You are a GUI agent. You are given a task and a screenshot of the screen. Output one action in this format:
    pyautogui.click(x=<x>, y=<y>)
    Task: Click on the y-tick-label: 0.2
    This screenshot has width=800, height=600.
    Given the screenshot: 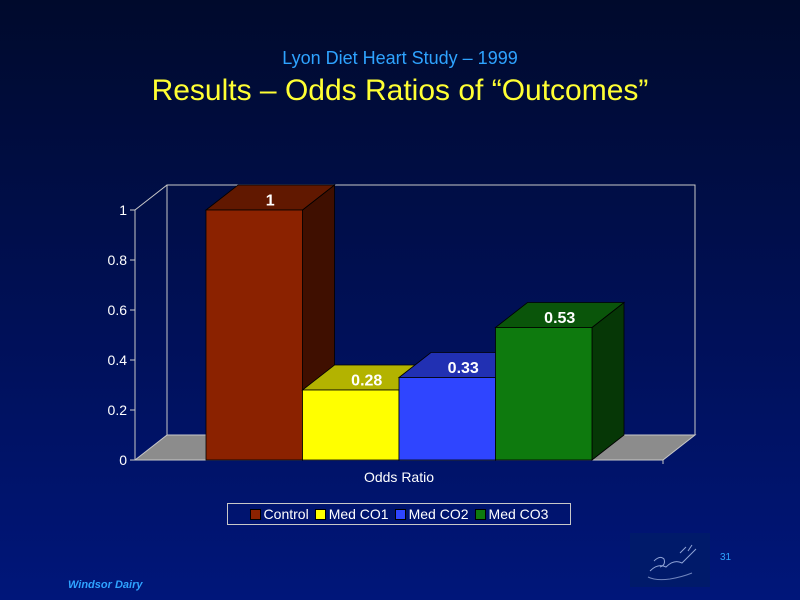 What is the action you would take?
    pyautogui.click(x=118, y=410)
    